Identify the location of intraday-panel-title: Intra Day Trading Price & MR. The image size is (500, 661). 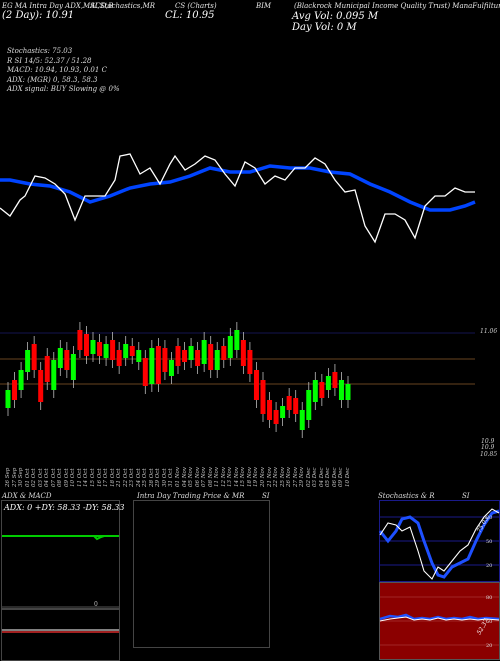
(191, 496).